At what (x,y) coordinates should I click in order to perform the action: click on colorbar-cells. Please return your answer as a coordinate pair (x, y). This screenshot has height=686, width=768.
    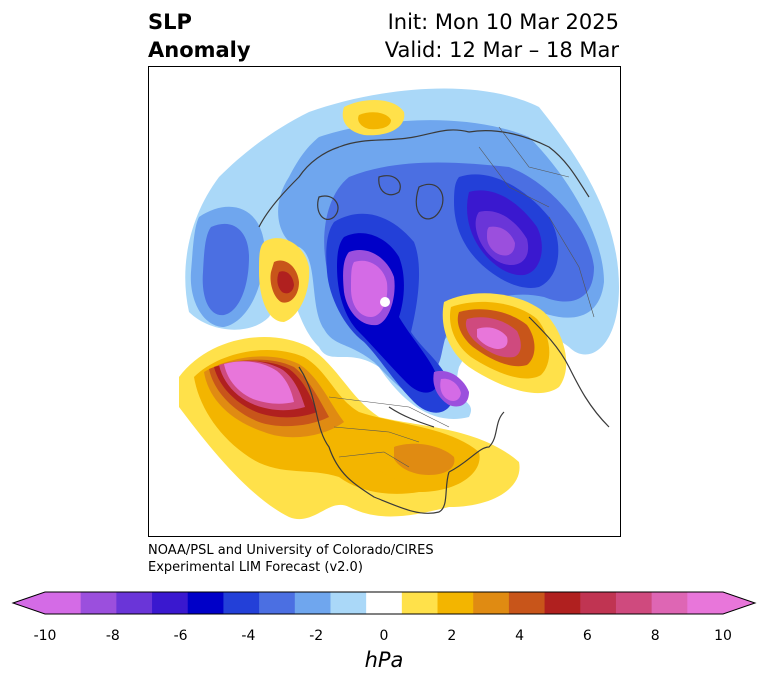
    Looking at the image, I should click on (384, 603).